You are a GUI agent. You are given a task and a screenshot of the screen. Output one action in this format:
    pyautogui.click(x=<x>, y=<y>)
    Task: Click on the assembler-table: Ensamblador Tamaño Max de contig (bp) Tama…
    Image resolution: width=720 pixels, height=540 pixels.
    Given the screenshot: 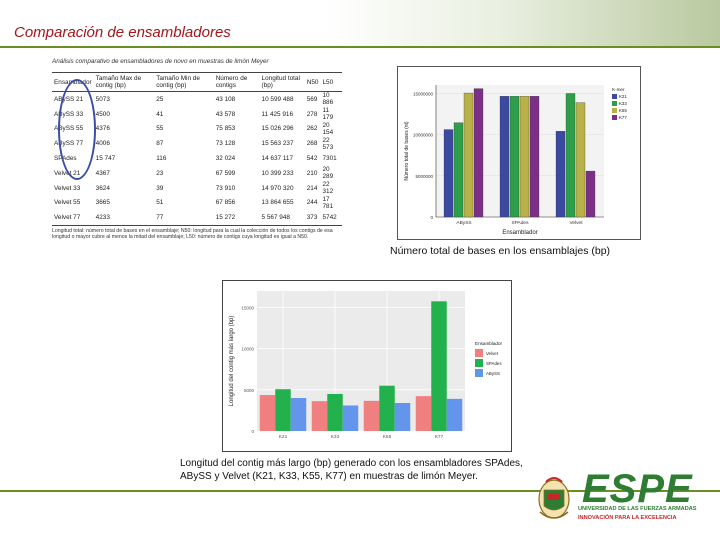 What is the action you would take?
    pyautogui.click(x=197, y=149)
    